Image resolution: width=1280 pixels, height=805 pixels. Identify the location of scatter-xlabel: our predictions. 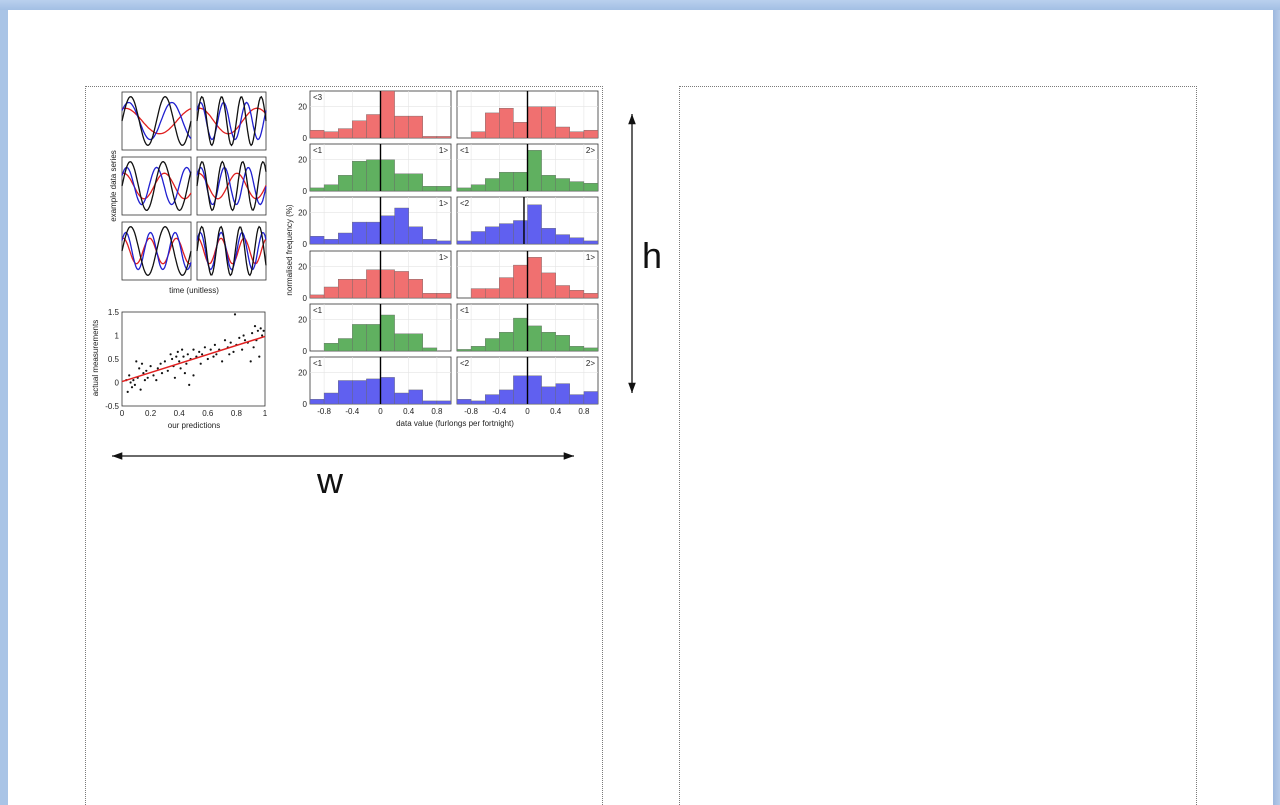
(194, 425).